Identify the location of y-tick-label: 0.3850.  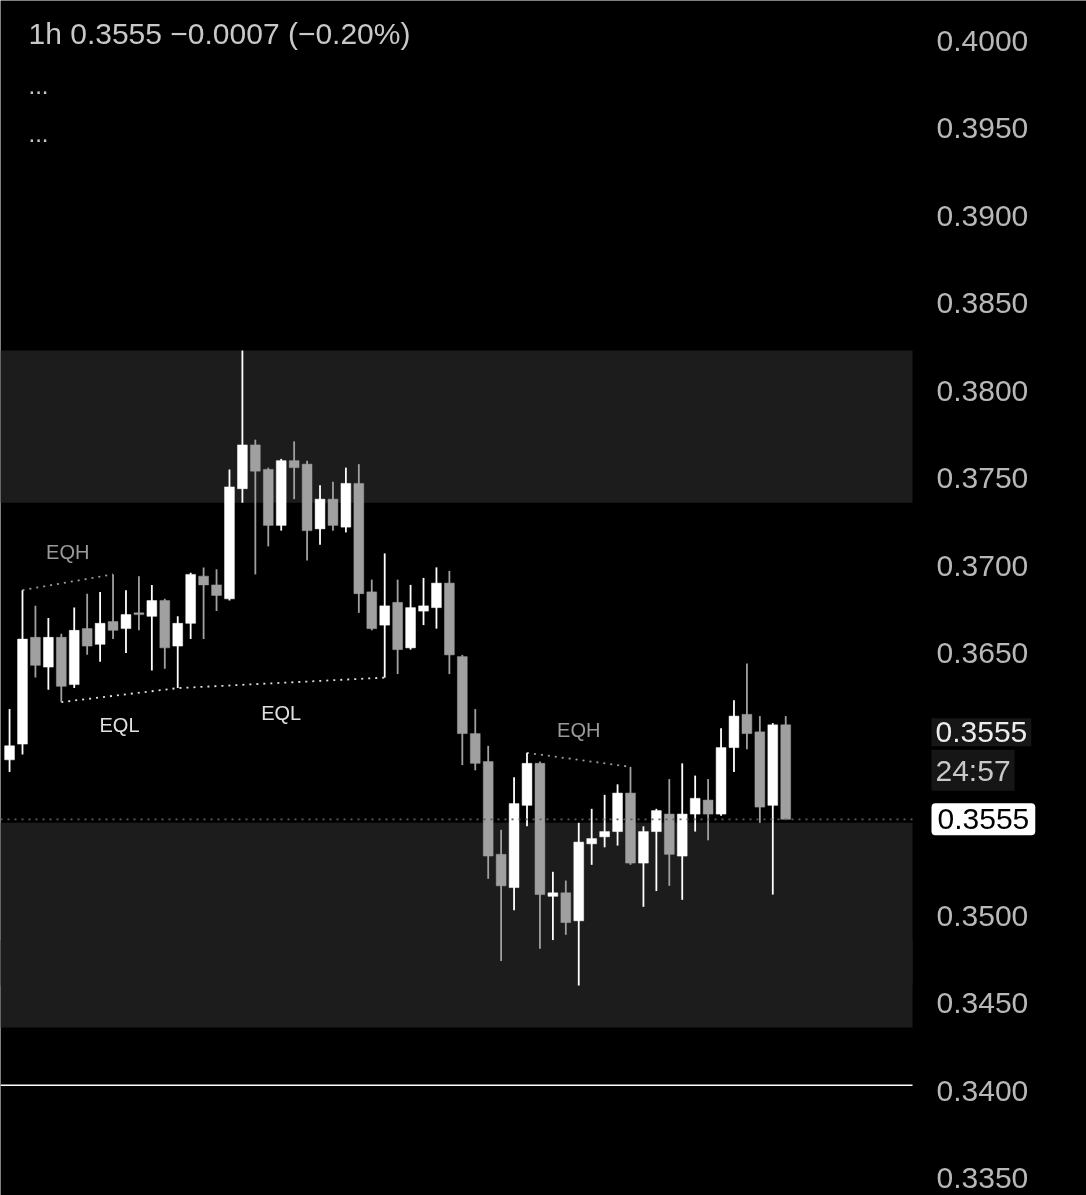
(982, 303).